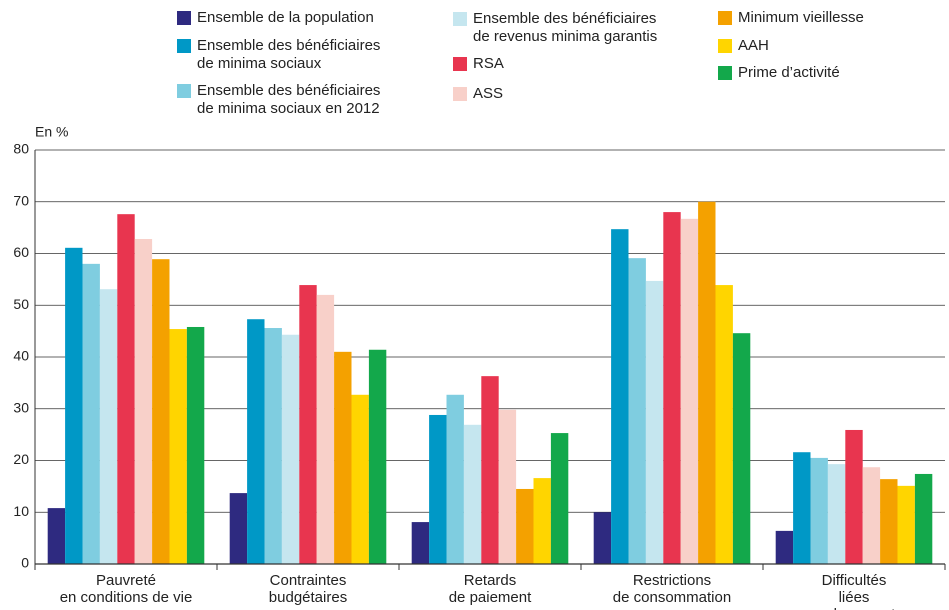  I want to click on x-tick-label: Retards de paiement, so click(490, 589).